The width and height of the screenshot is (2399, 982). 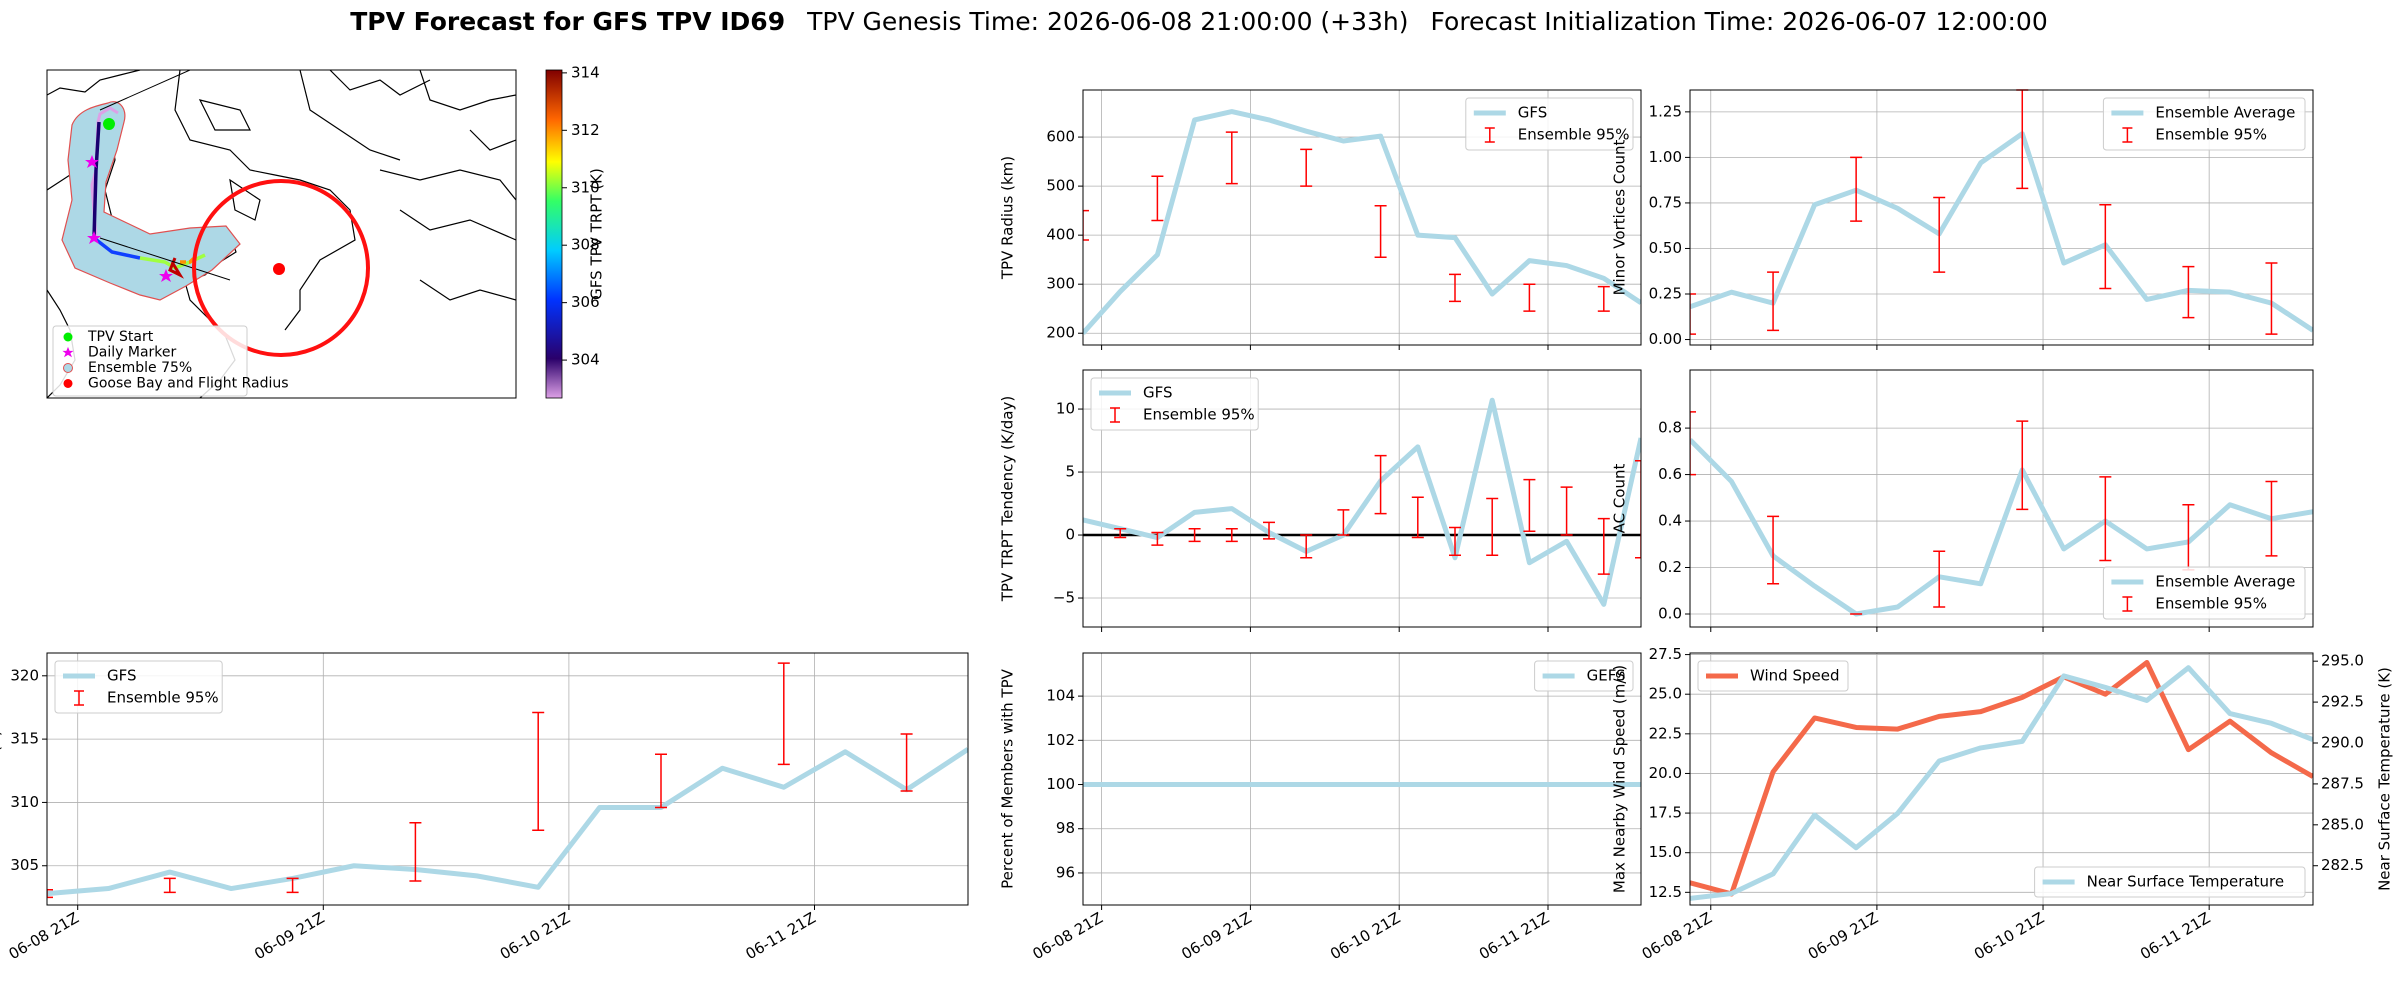 I want to click on x-tick-label: 06-11 21Z, so click(x=2175, y=936).